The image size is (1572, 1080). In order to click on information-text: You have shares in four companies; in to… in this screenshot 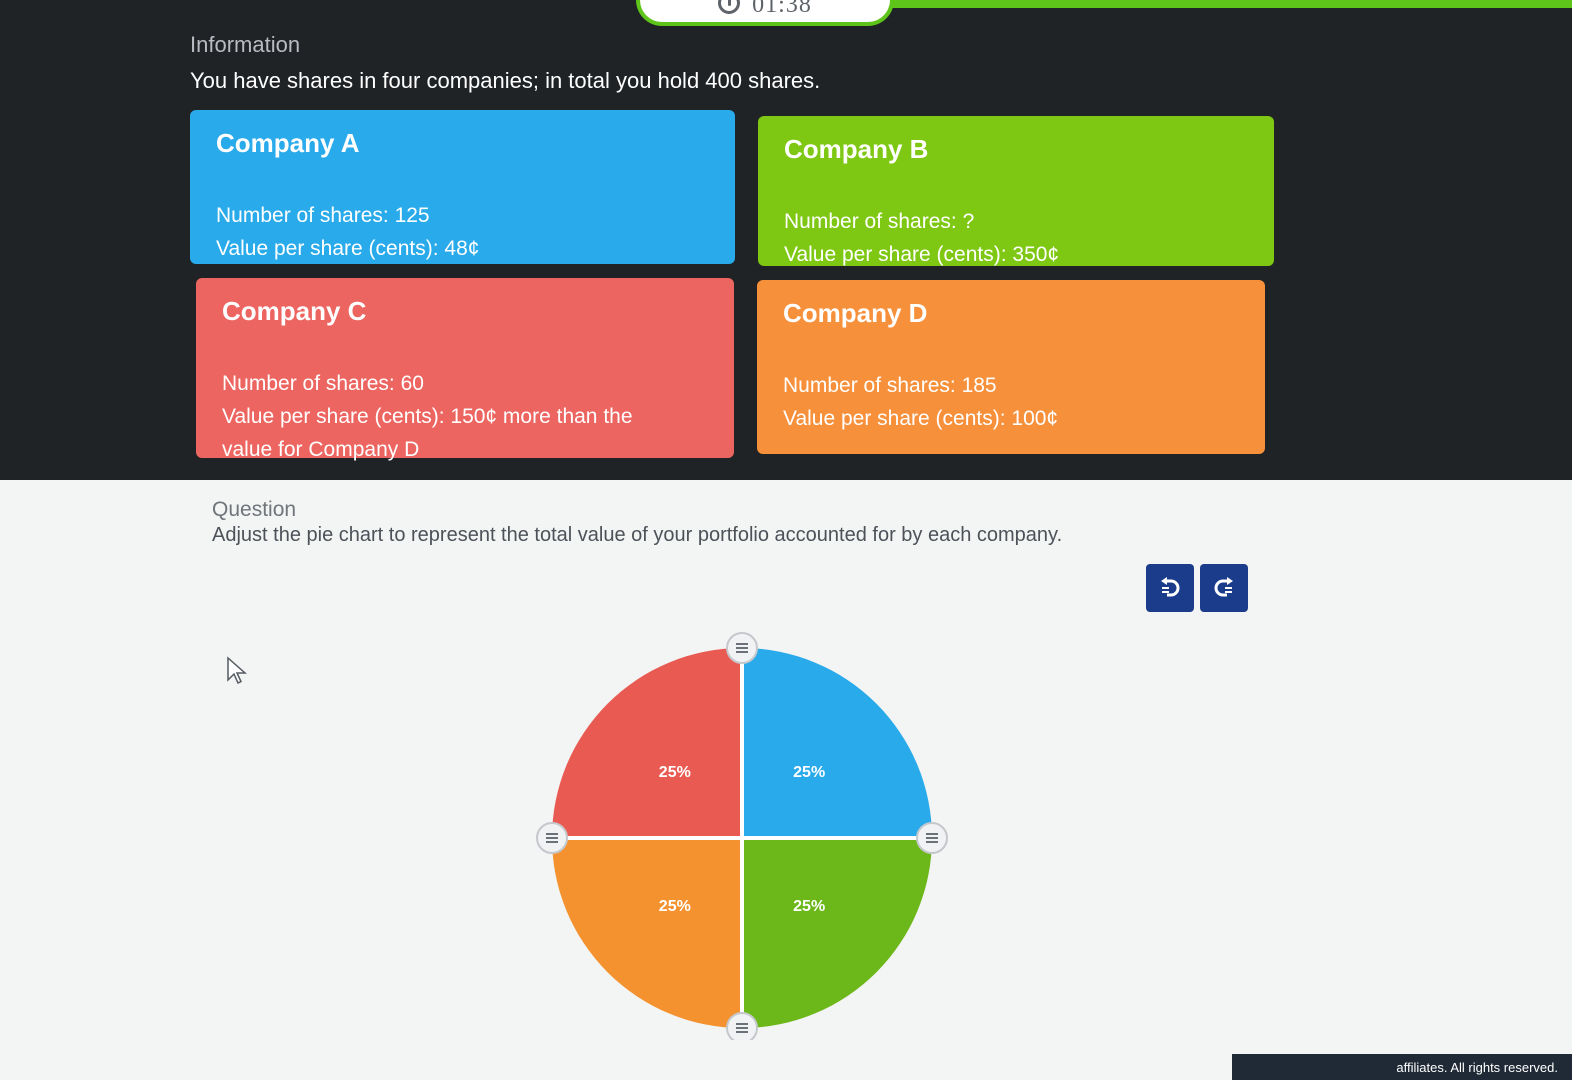, I will do `click(505, 80)`.